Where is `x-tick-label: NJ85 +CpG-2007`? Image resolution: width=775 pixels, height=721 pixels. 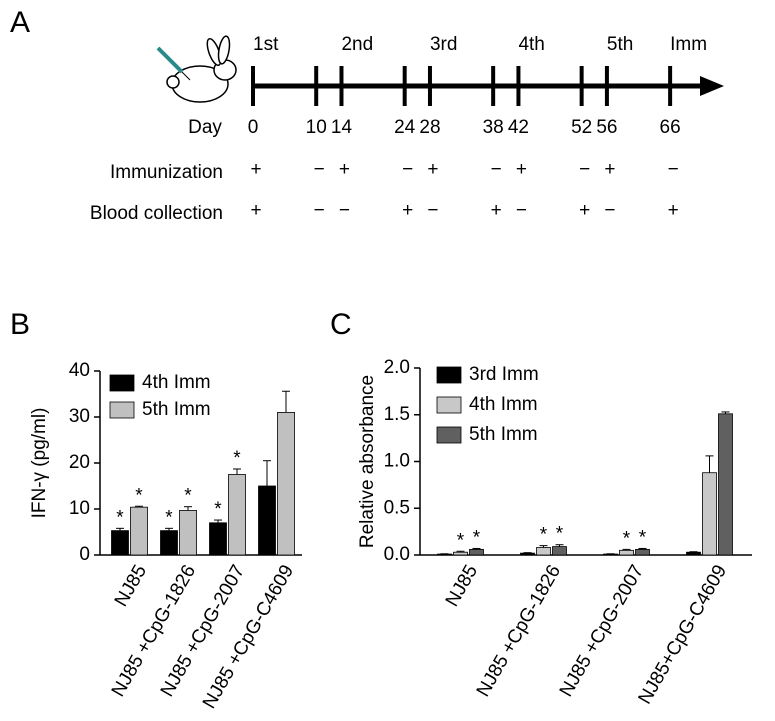
x-tick-label: NJ85 +CpG-2007 is located at coordinates (602, 631).